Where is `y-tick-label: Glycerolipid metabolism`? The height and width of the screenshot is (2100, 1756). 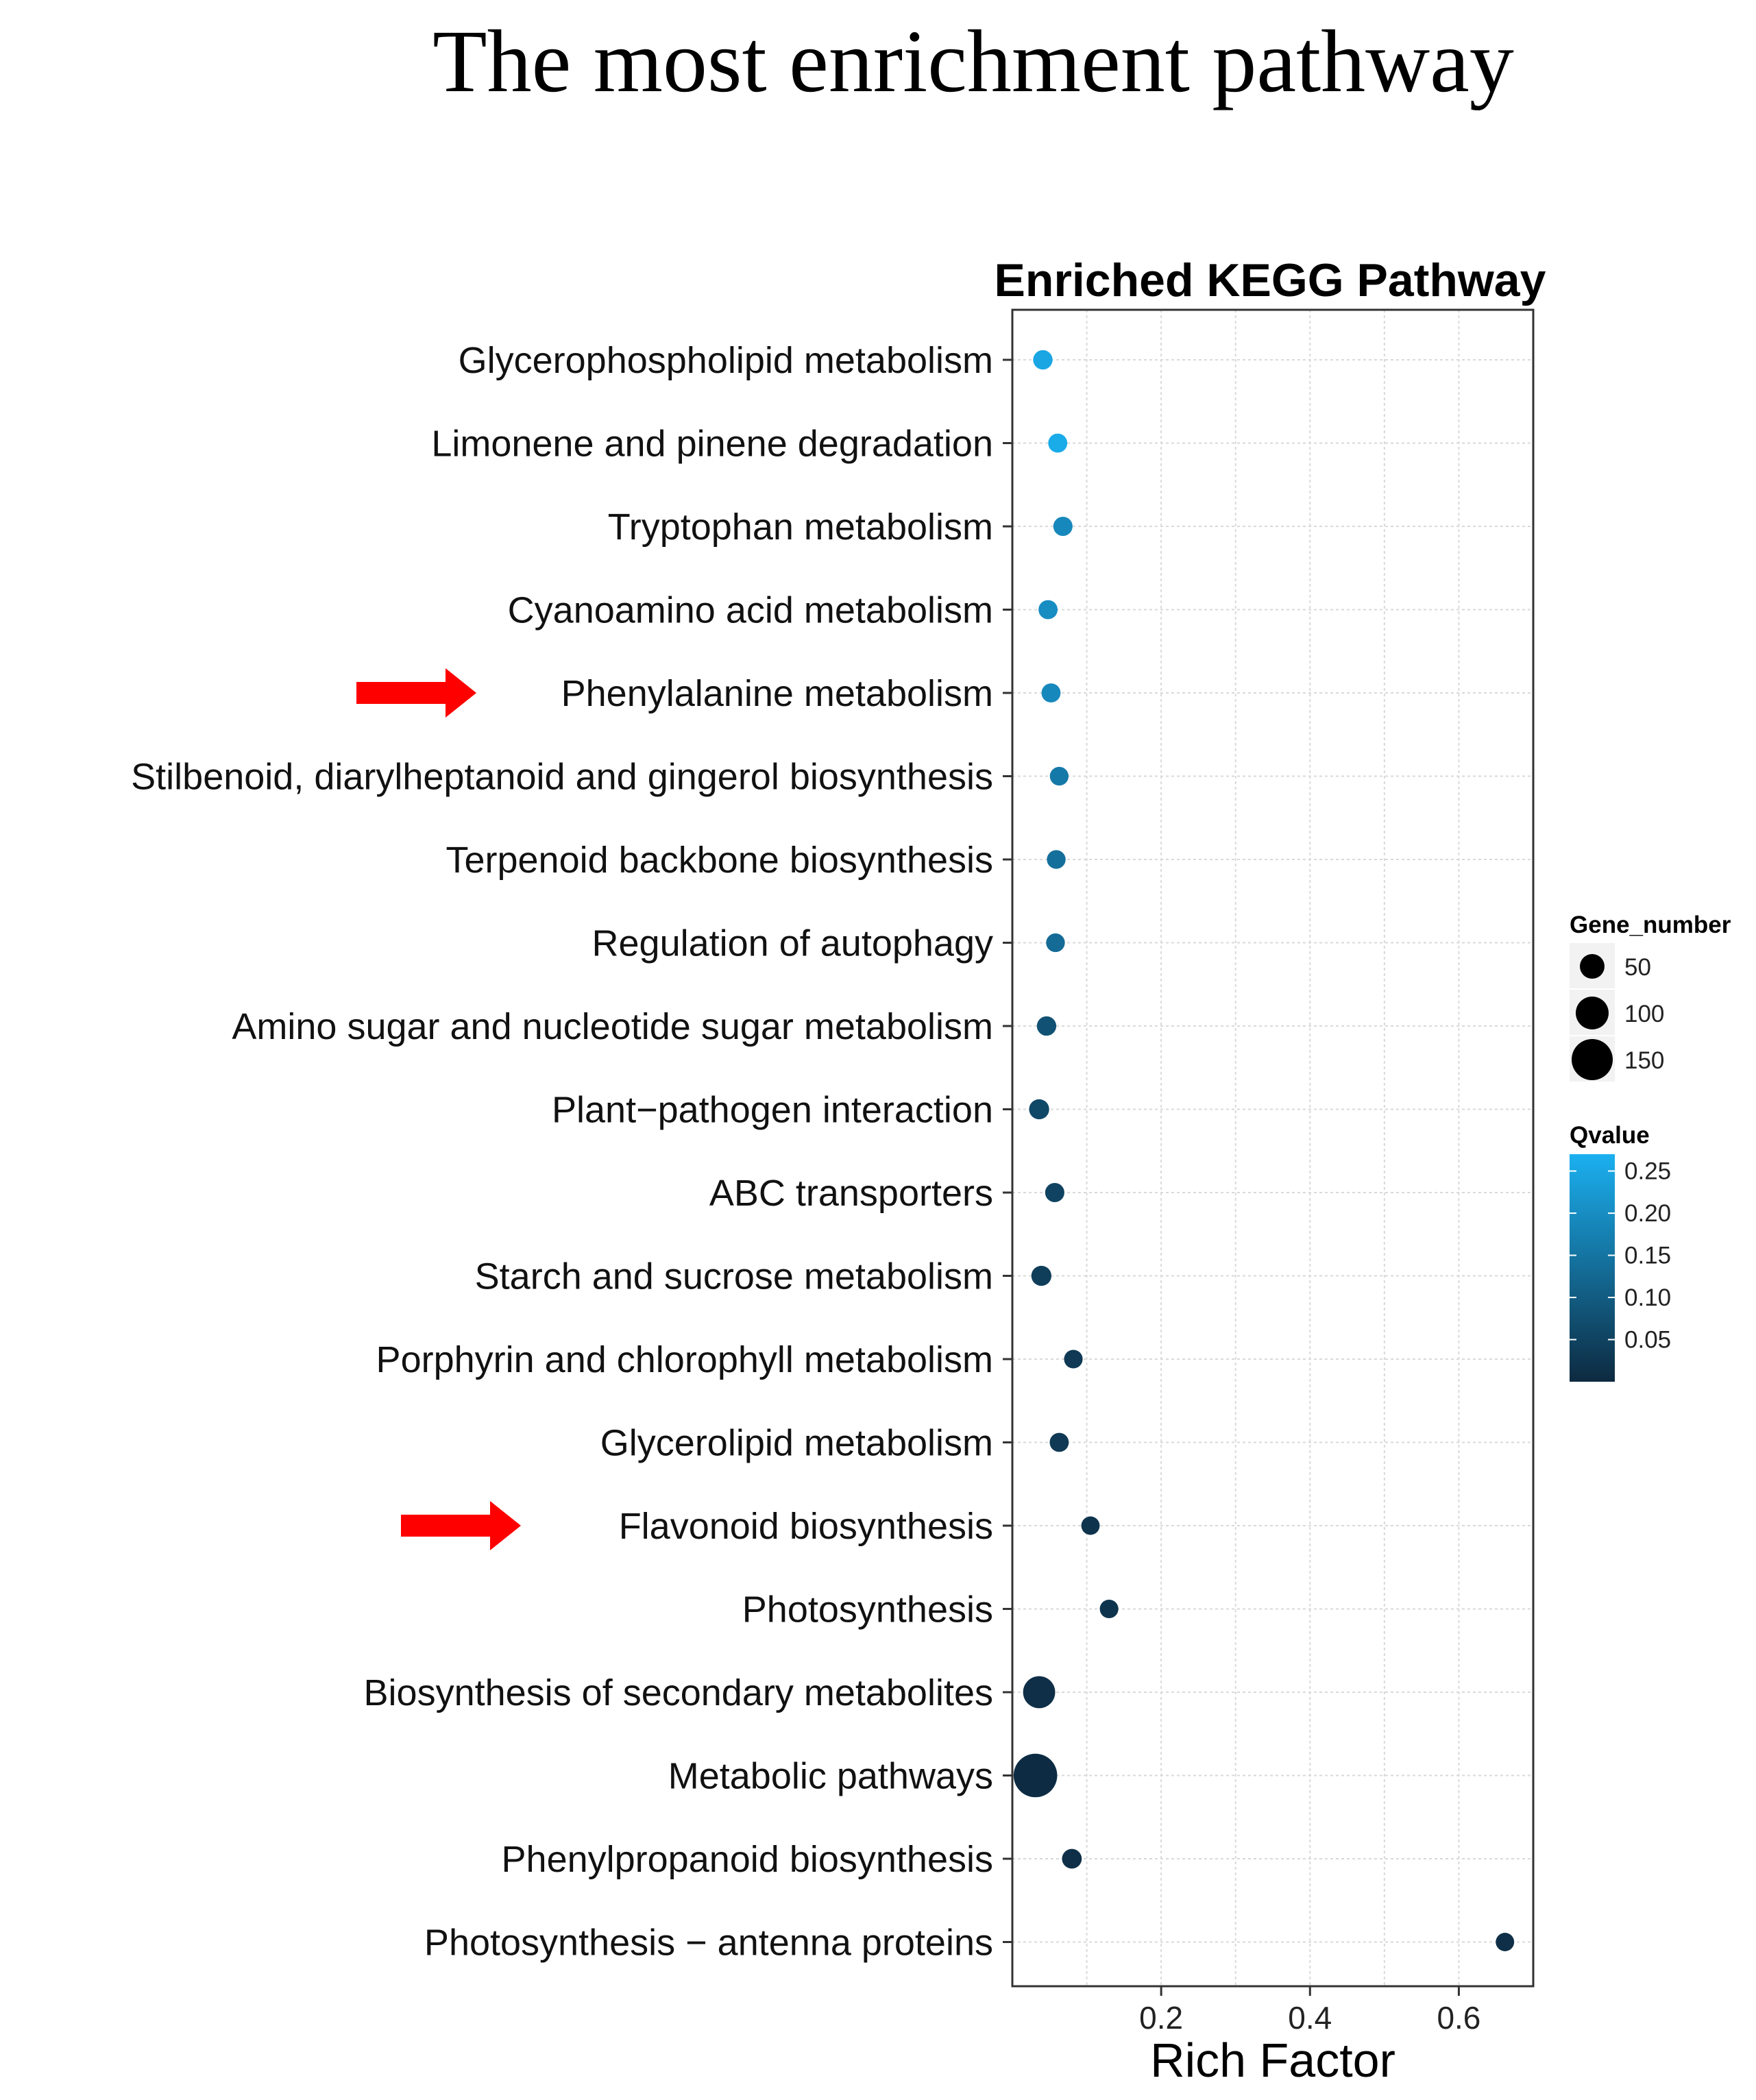 y-tick-label: Glycerolipid metabolism is located at coordinates (797, 1443).